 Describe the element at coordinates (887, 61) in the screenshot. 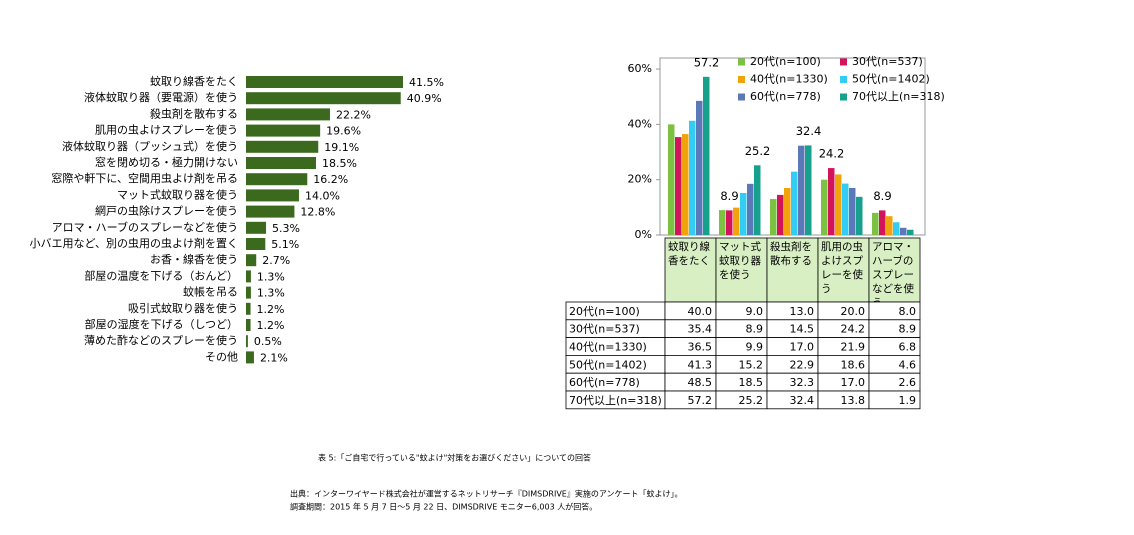

I see `legend-label: 30代(n=537)` at that location.